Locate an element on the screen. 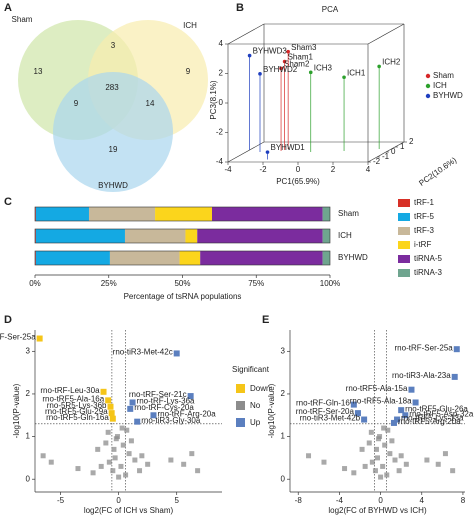 The width and height of the screenshot is (474, 518). x-tick-label: 0% is located at coordinates (35, 283).